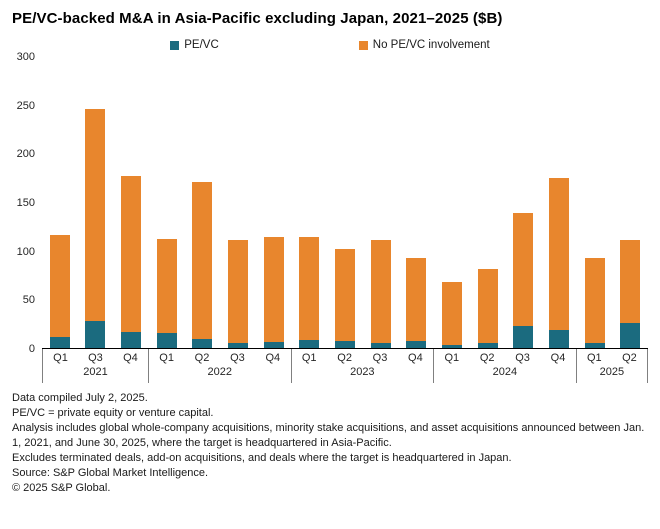 The height and width of the screenshot is (529, 660). I want to click on quarter-label-row: Q1 Q2, so click(612, 358).